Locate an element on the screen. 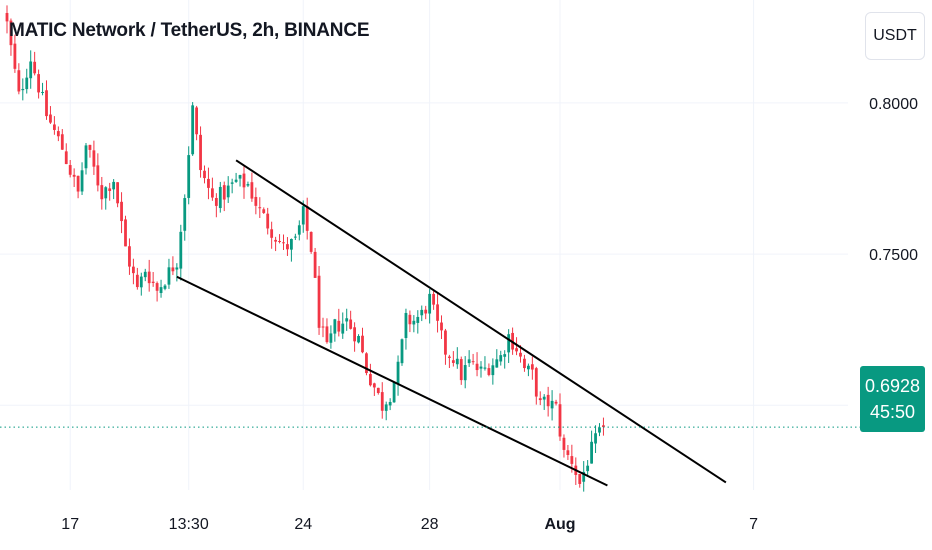 The image size is (932, 550). y-tick-label: 0.7500 is located at coordinates (893, 255).